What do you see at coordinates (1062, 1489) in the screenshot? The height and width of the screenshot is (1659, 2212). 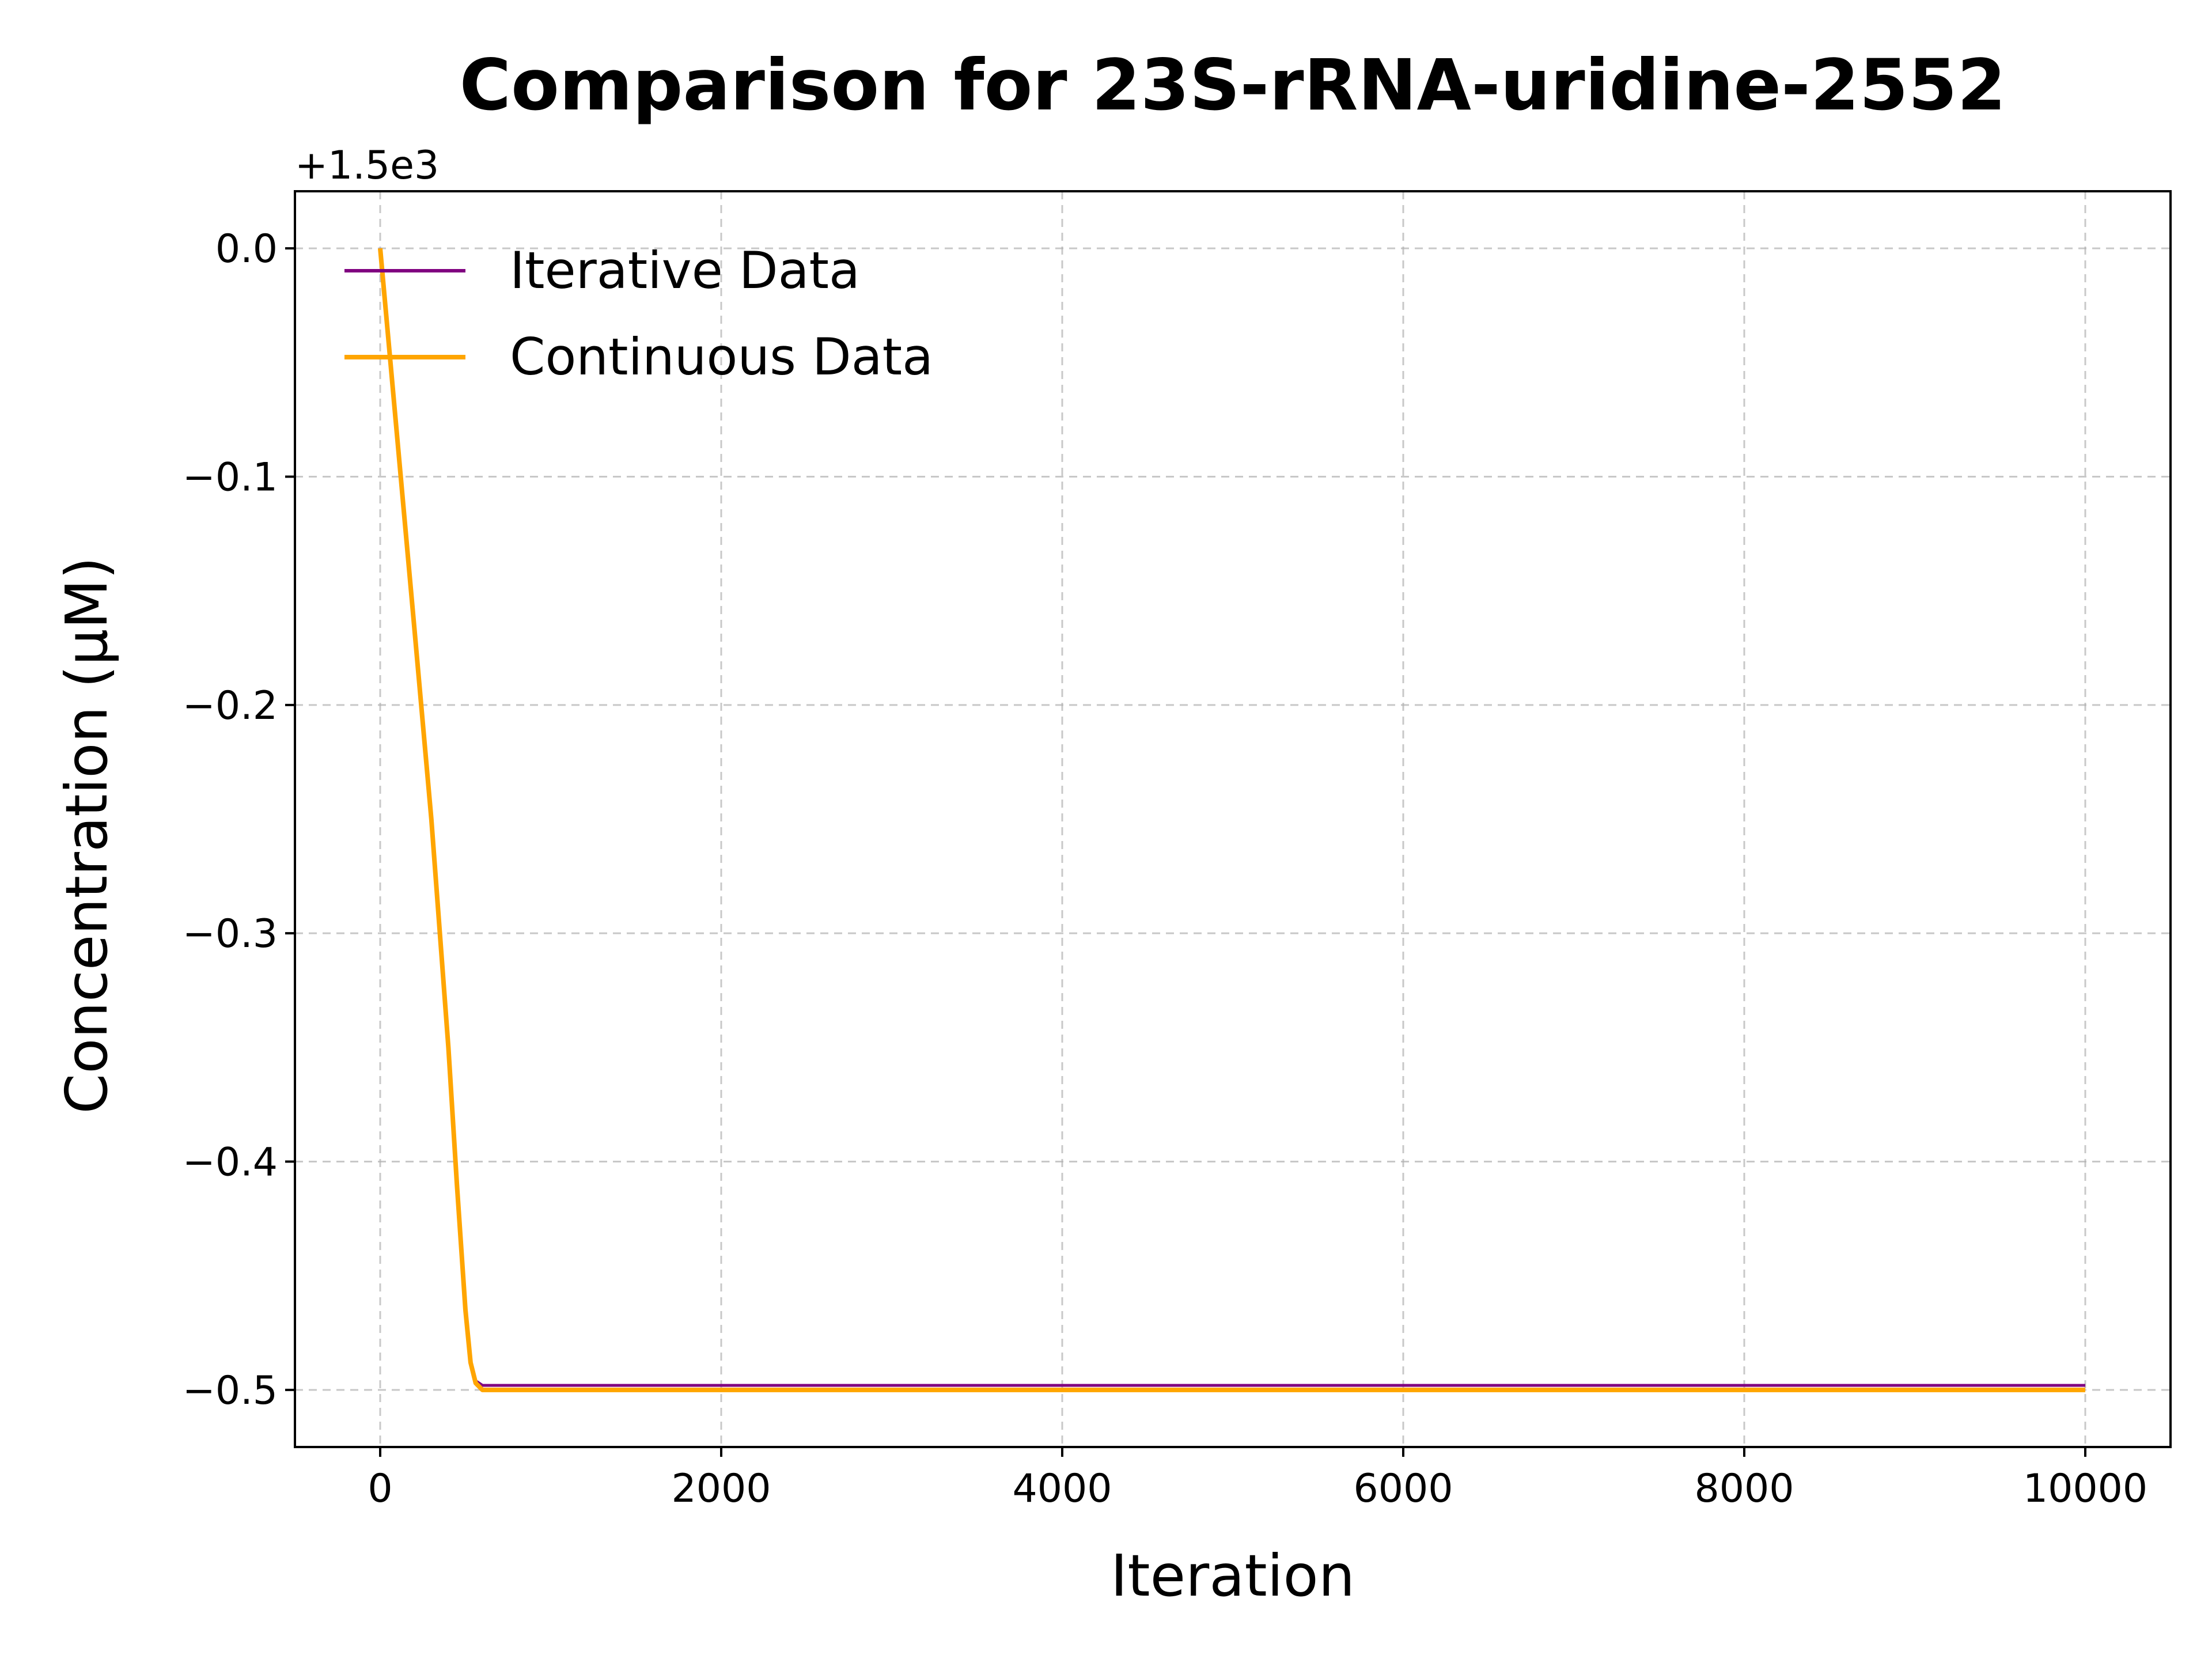 I see `x-tick-label: 4000` at bounding box center [1062, 1489].